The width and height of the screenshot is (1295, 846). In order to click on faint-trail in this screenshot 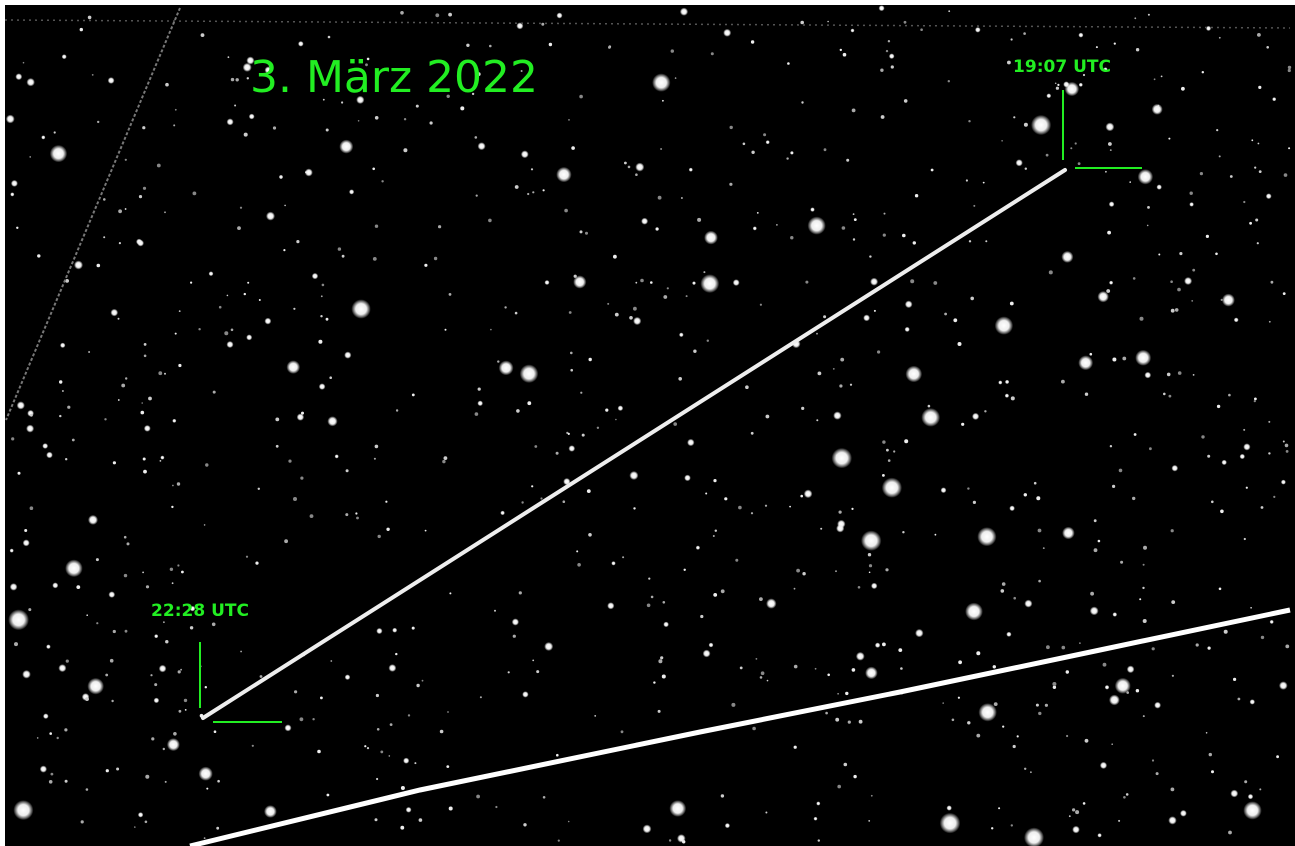, I will do `click(647, 24)`.